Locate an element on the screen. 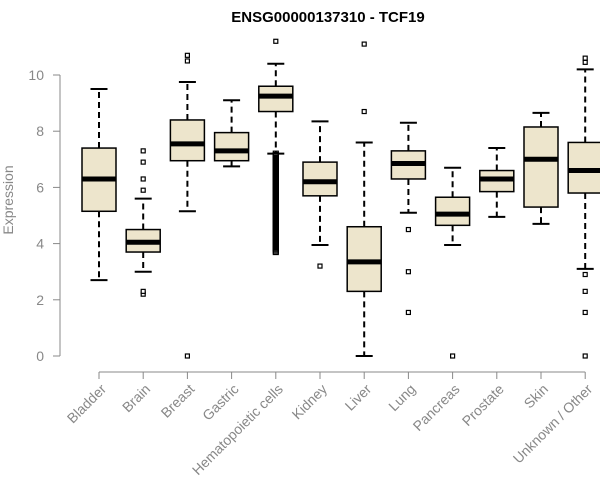  y-tick-label: 8 is located at coordinates (40, 131).